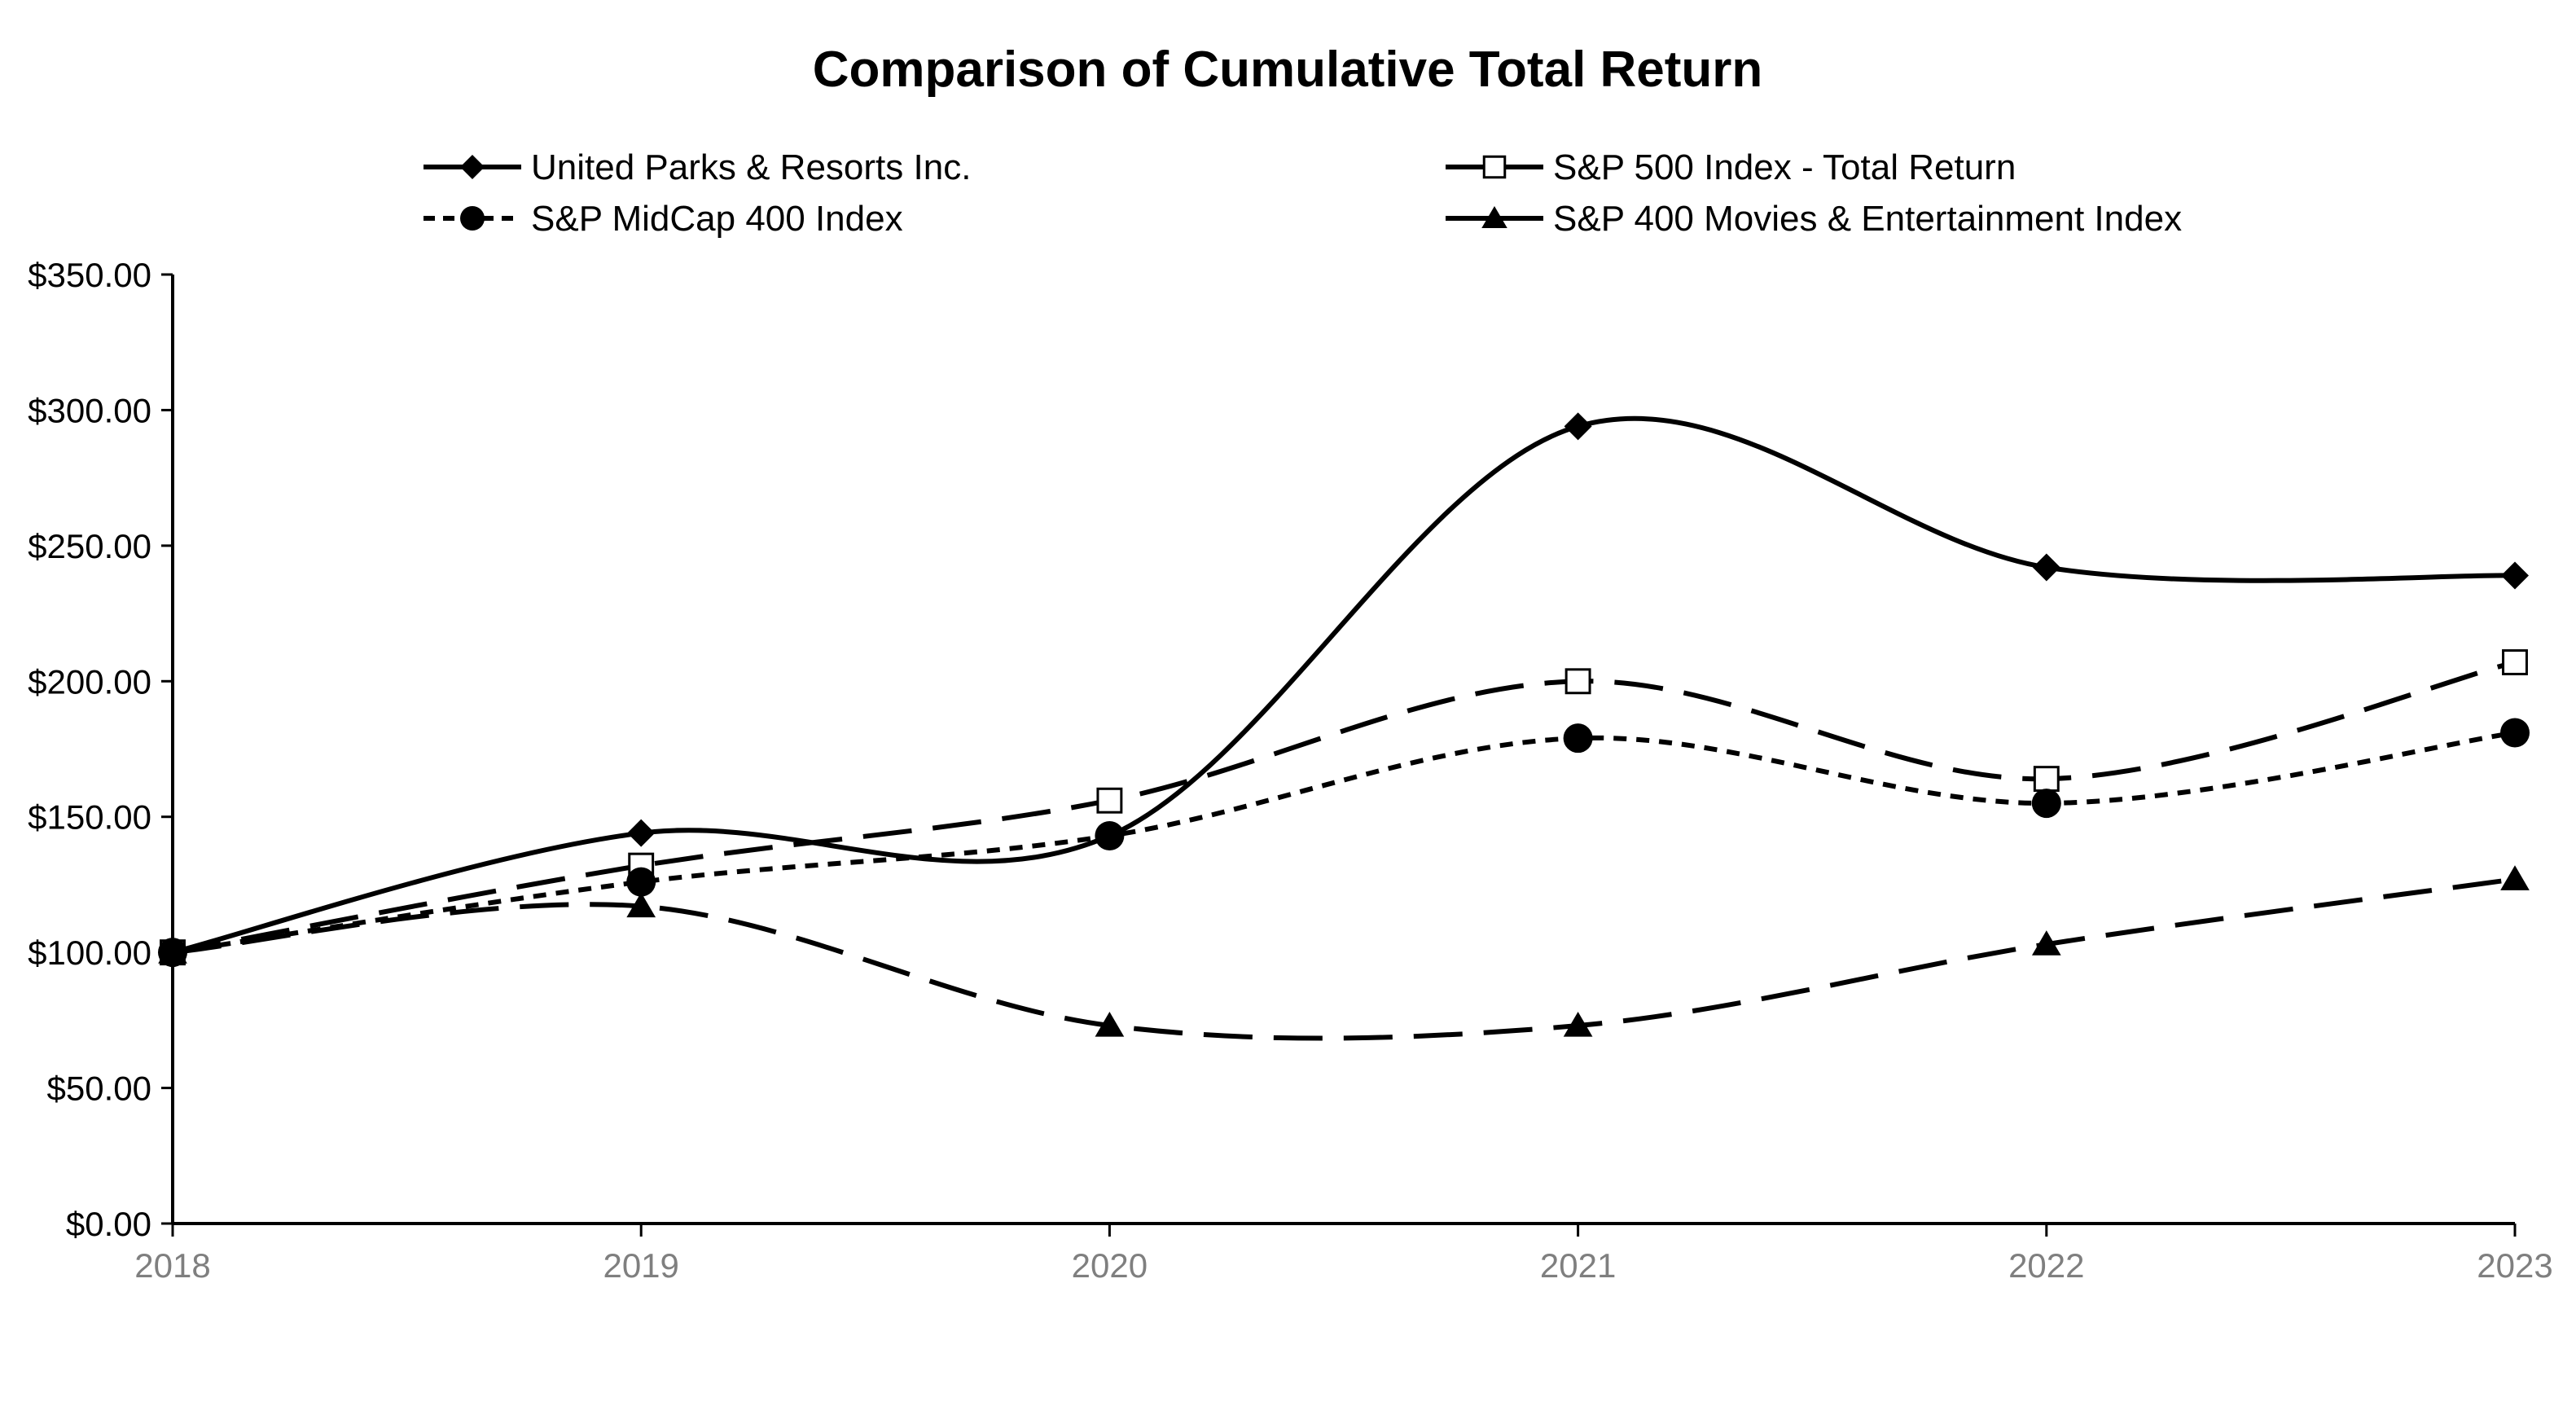 The height and width of the screenshot is (1428, 2576). What do you see at coordinates (172, 1265) in the screenshot?
I see `x-tick-label: 2018` at bounding box center [172, 1265].